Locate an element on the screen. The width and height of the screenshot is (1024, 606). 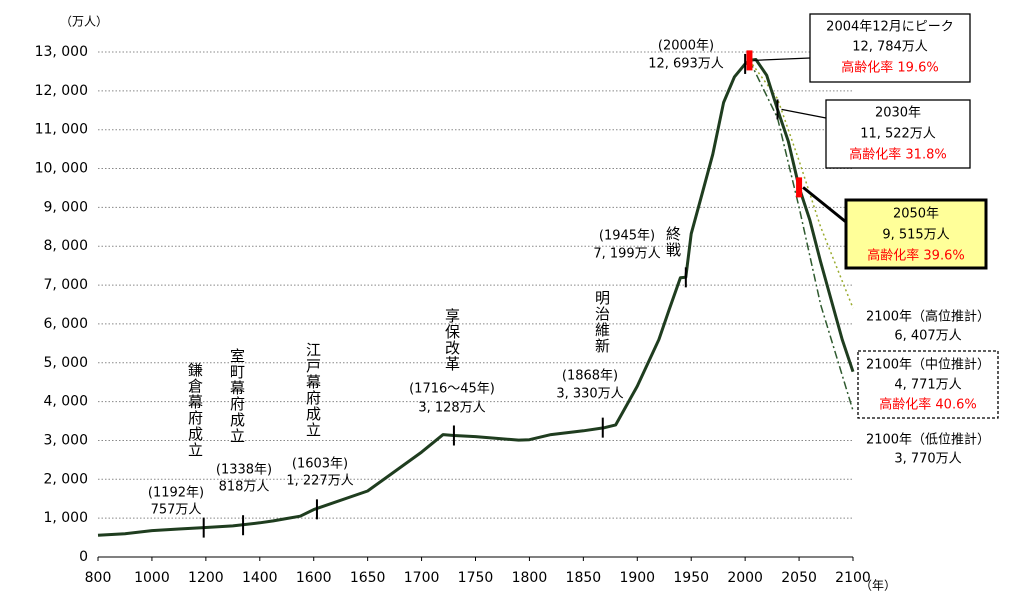
y-tick-label: 11, 000 is located at coordinates (61, 130).